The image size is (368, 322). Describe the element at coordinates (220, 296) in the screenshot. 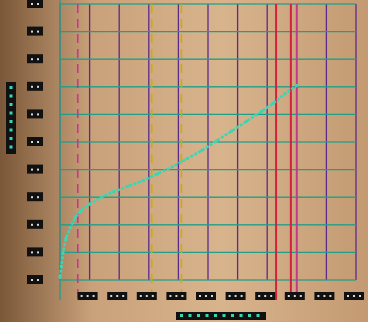

I see `x-axis-tick-labels` at that location.